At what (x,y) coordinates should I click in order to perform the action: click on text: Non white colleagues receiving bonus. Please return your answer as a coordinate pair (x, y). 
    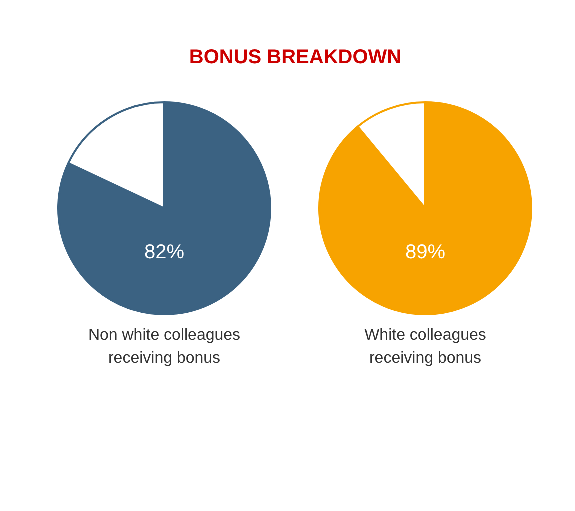
    Looking at the image, I should click on (164, 347).